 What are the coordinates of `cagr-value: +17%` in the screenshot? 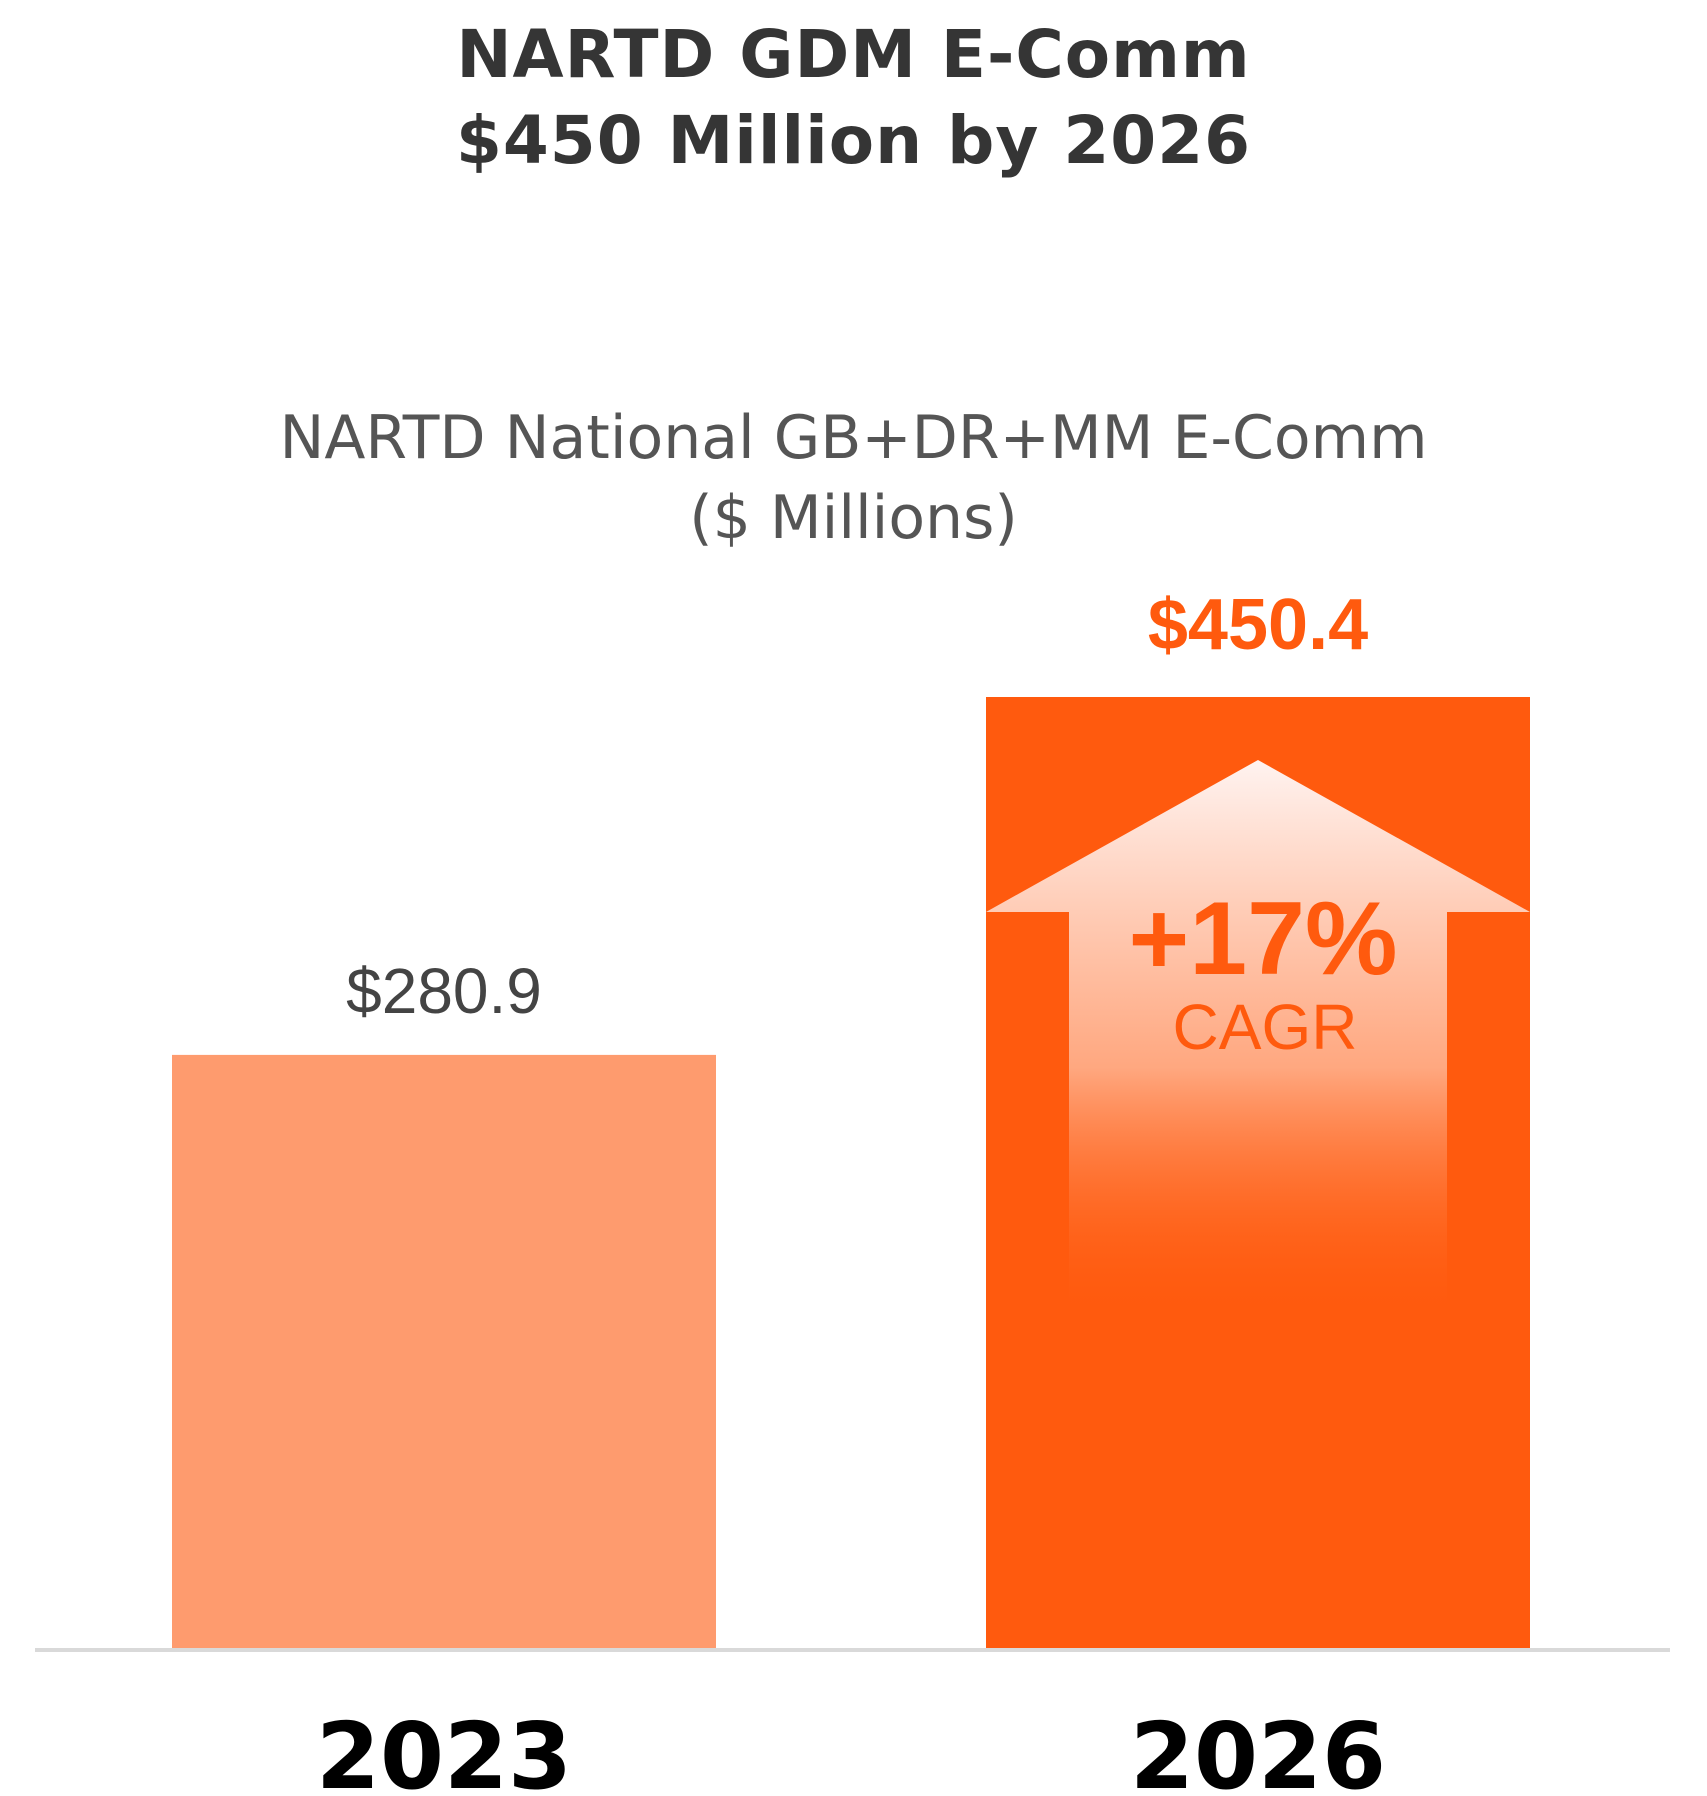 It's located at (1263, 939).